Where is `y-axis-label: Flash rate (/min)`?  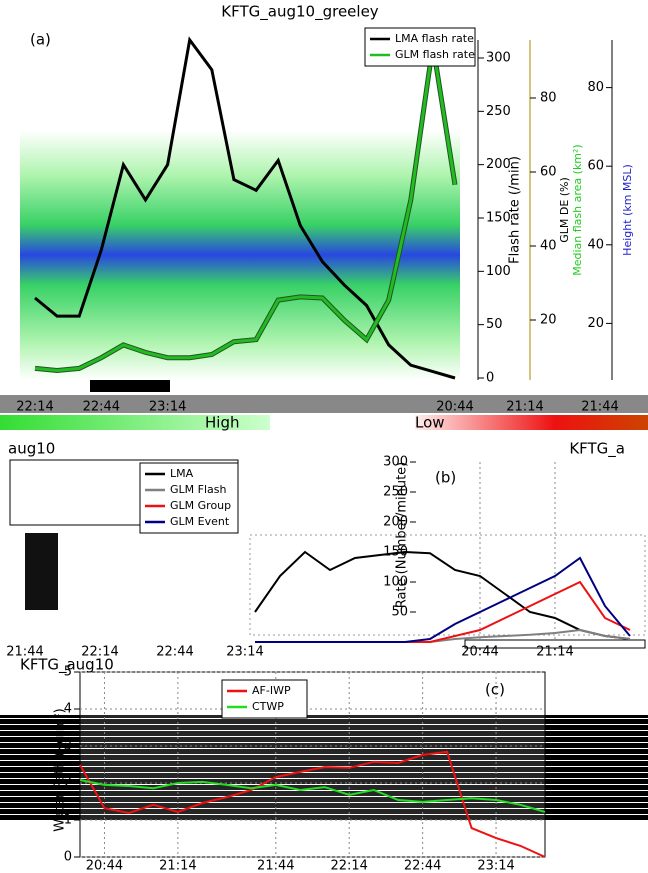 y-axis-label: Flash rate (/min) is located at coordinates (515, 210).